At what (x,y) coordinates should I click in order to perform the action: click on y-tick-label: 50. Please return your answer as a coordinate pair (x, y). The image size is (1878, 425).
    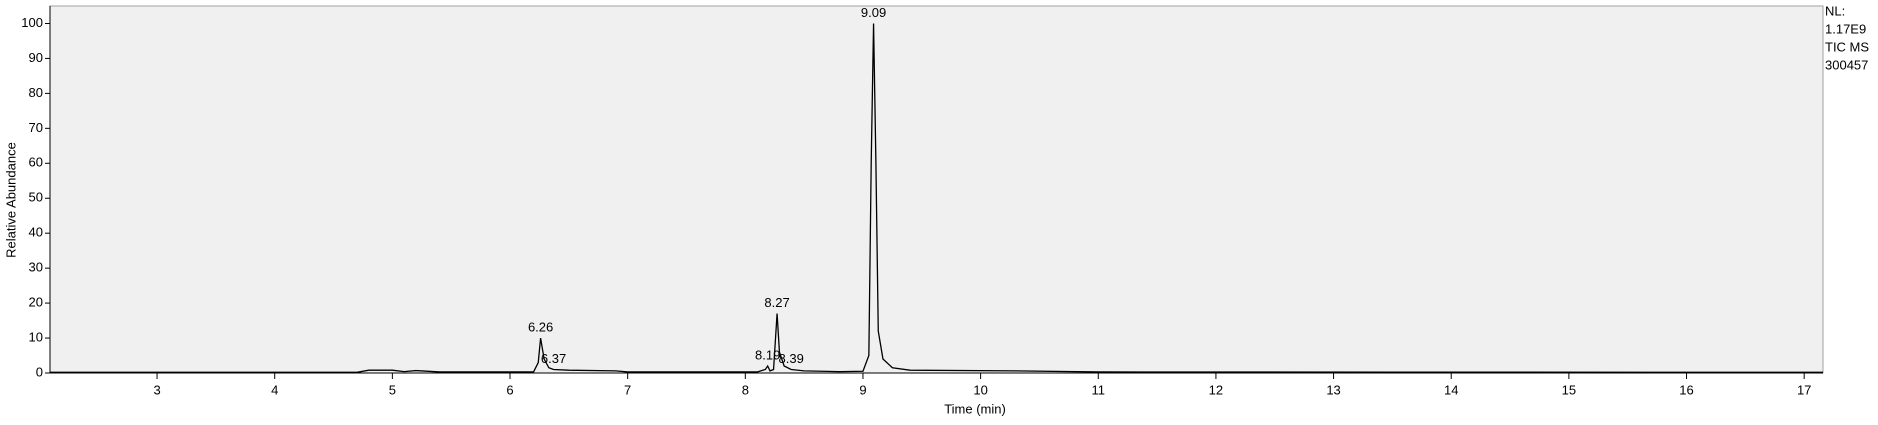
    Looking at the image, I should click on (36, 197).